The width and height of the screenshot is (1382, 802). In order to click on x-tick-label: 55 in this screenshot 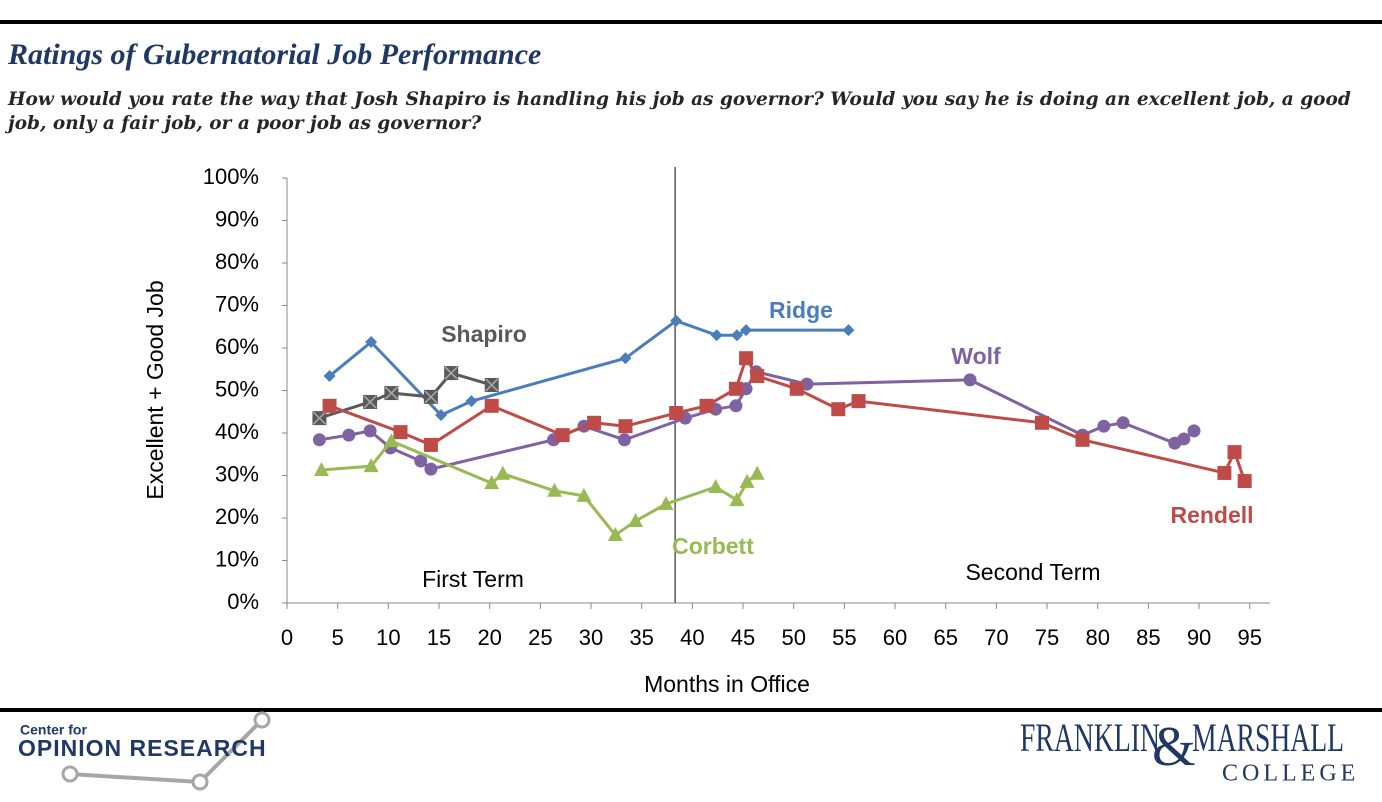, I will do `click(844, 637)`.